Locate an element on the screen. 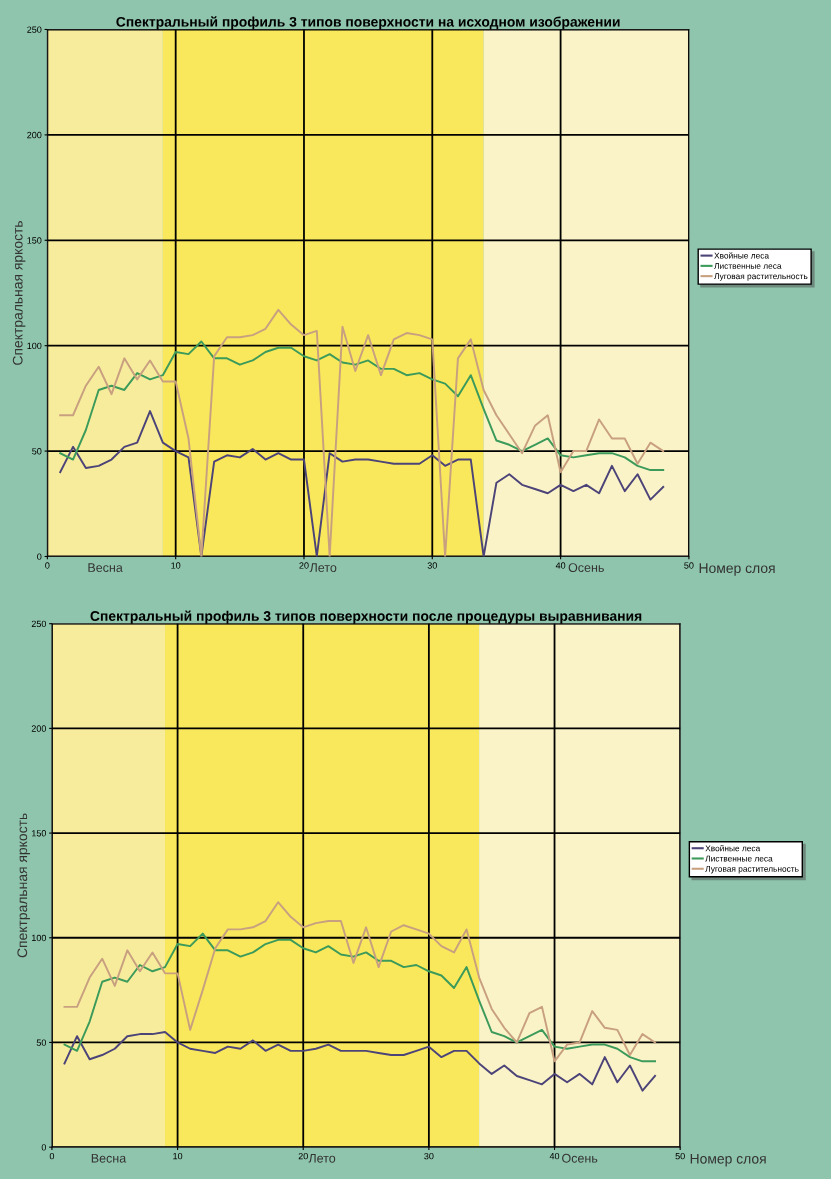 This screenshot has height=1179, width=831. chart-title: Спектральный профиль 3 типов поверхности после процедуры выравнивания is located at coordinates (366, 617).